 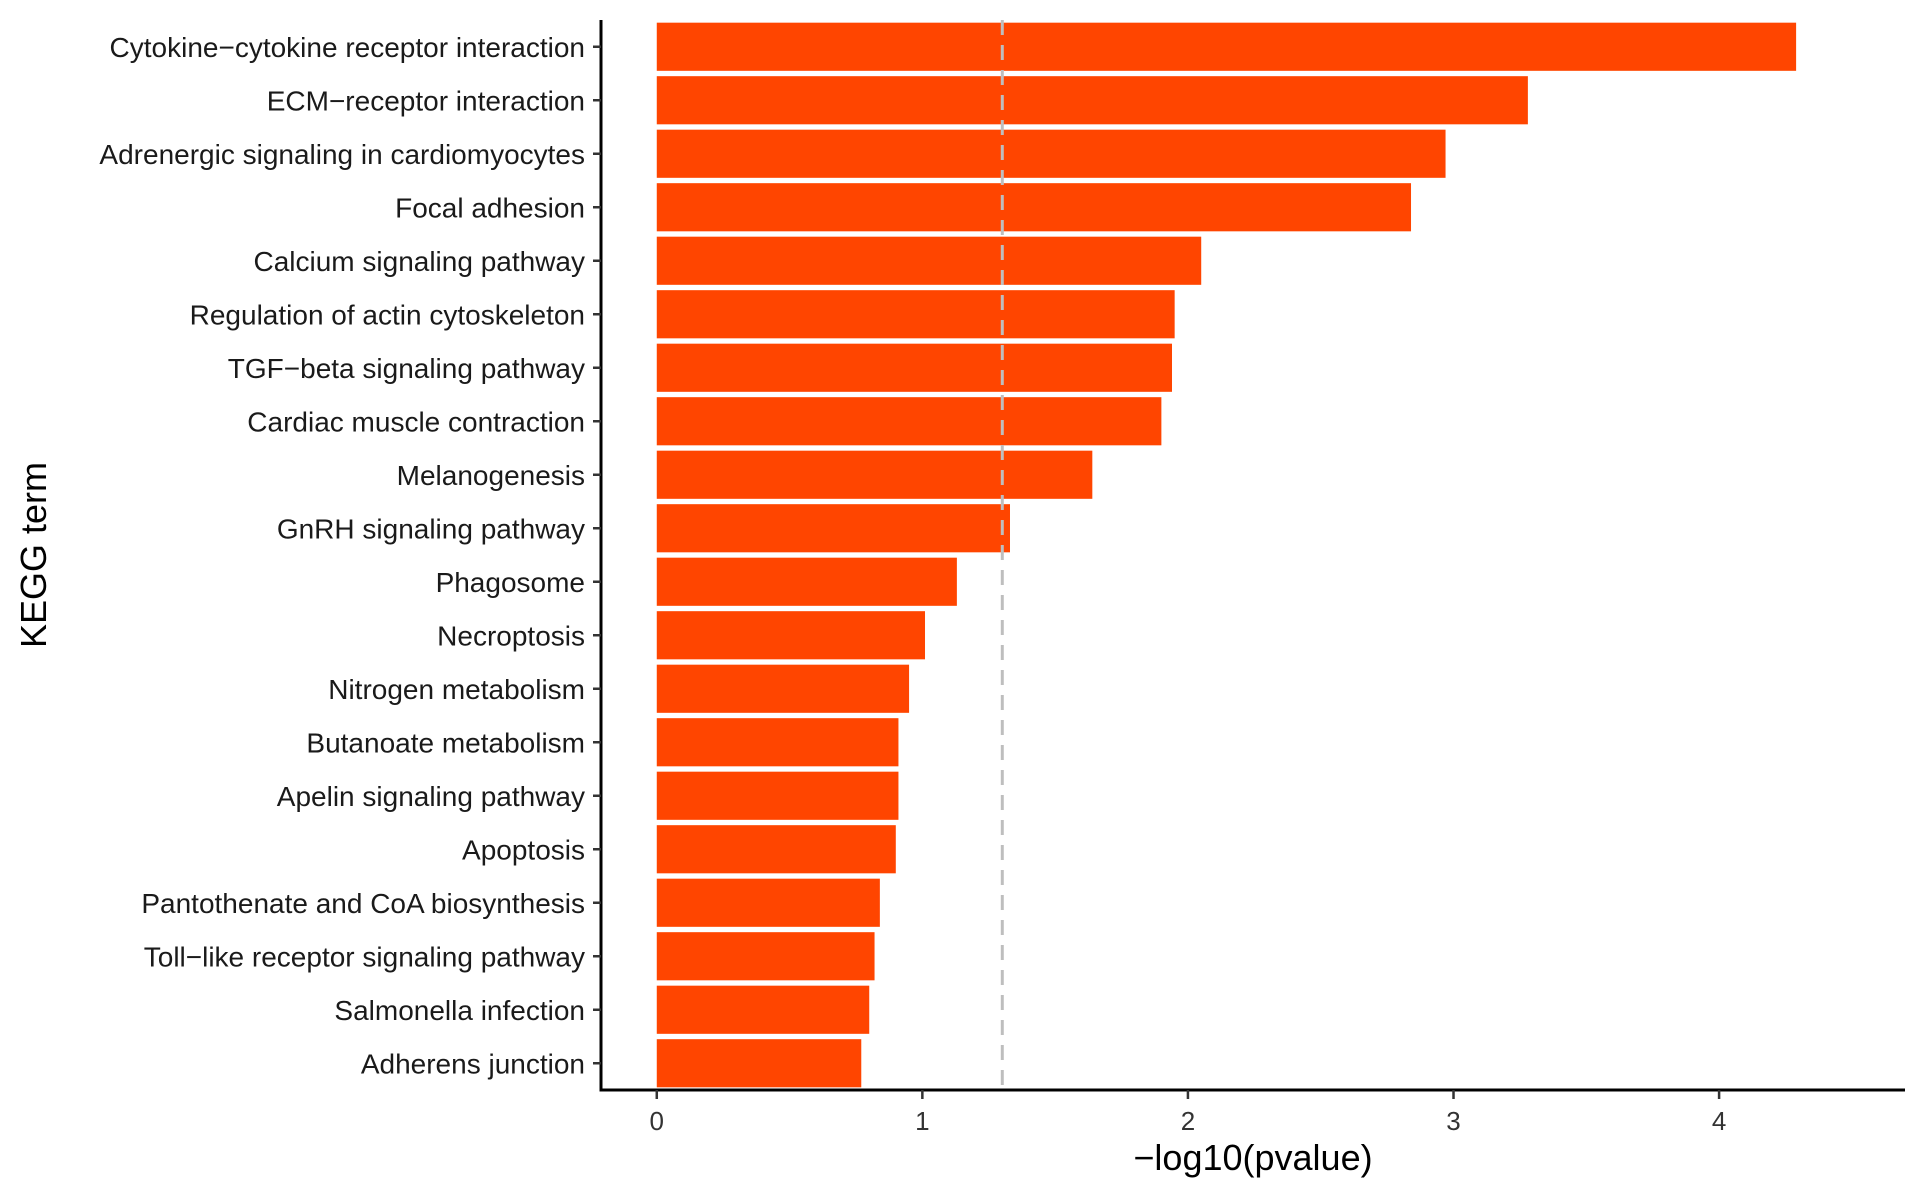 What do you see at coordinates (364, 956) in the screenshot?
I see `y-tick-label: Toll−like receptor signaling pathway` at bounding box center [364, 956].